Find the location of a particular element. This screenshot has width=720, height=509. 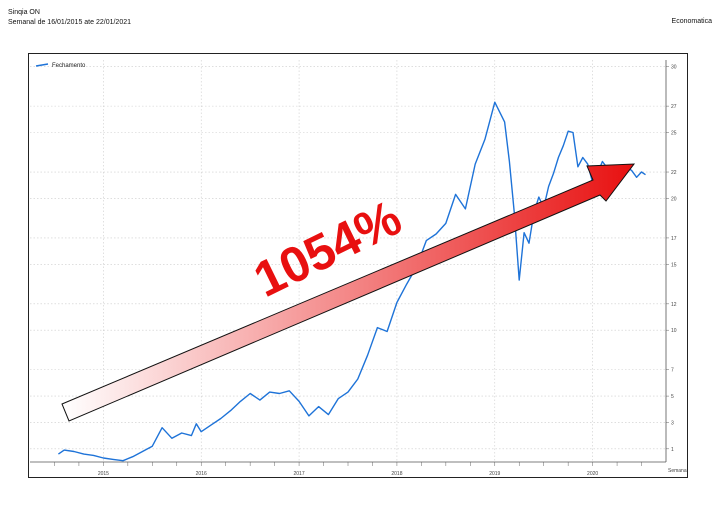

y-tick-label: 7 is located at coordinates (672, 371).